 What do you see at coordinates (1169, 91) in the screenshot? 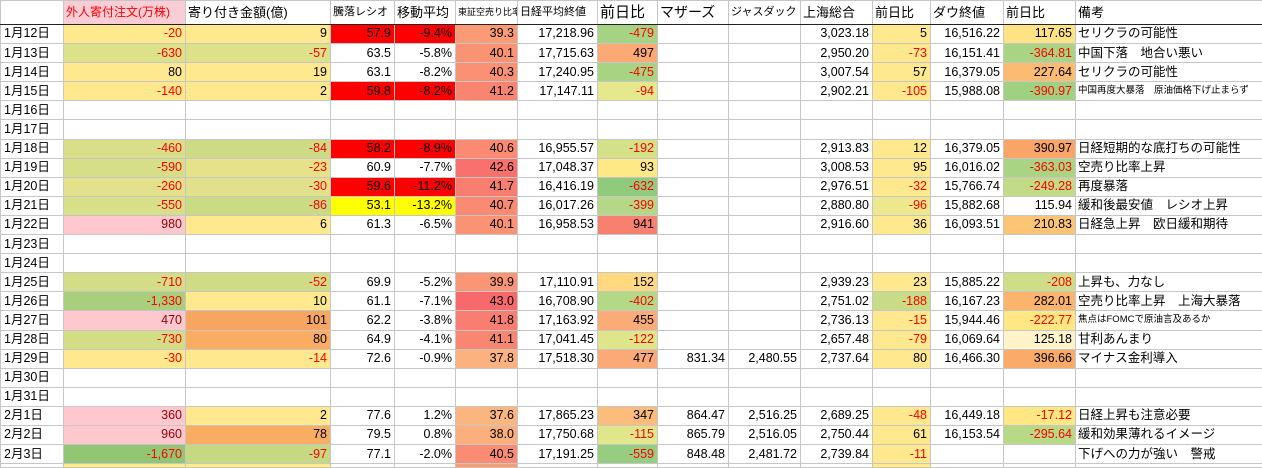
I see `cell-memo: 中国再度大暴落 原油価格下げ止まらず` at bounding box center [1169, 91].